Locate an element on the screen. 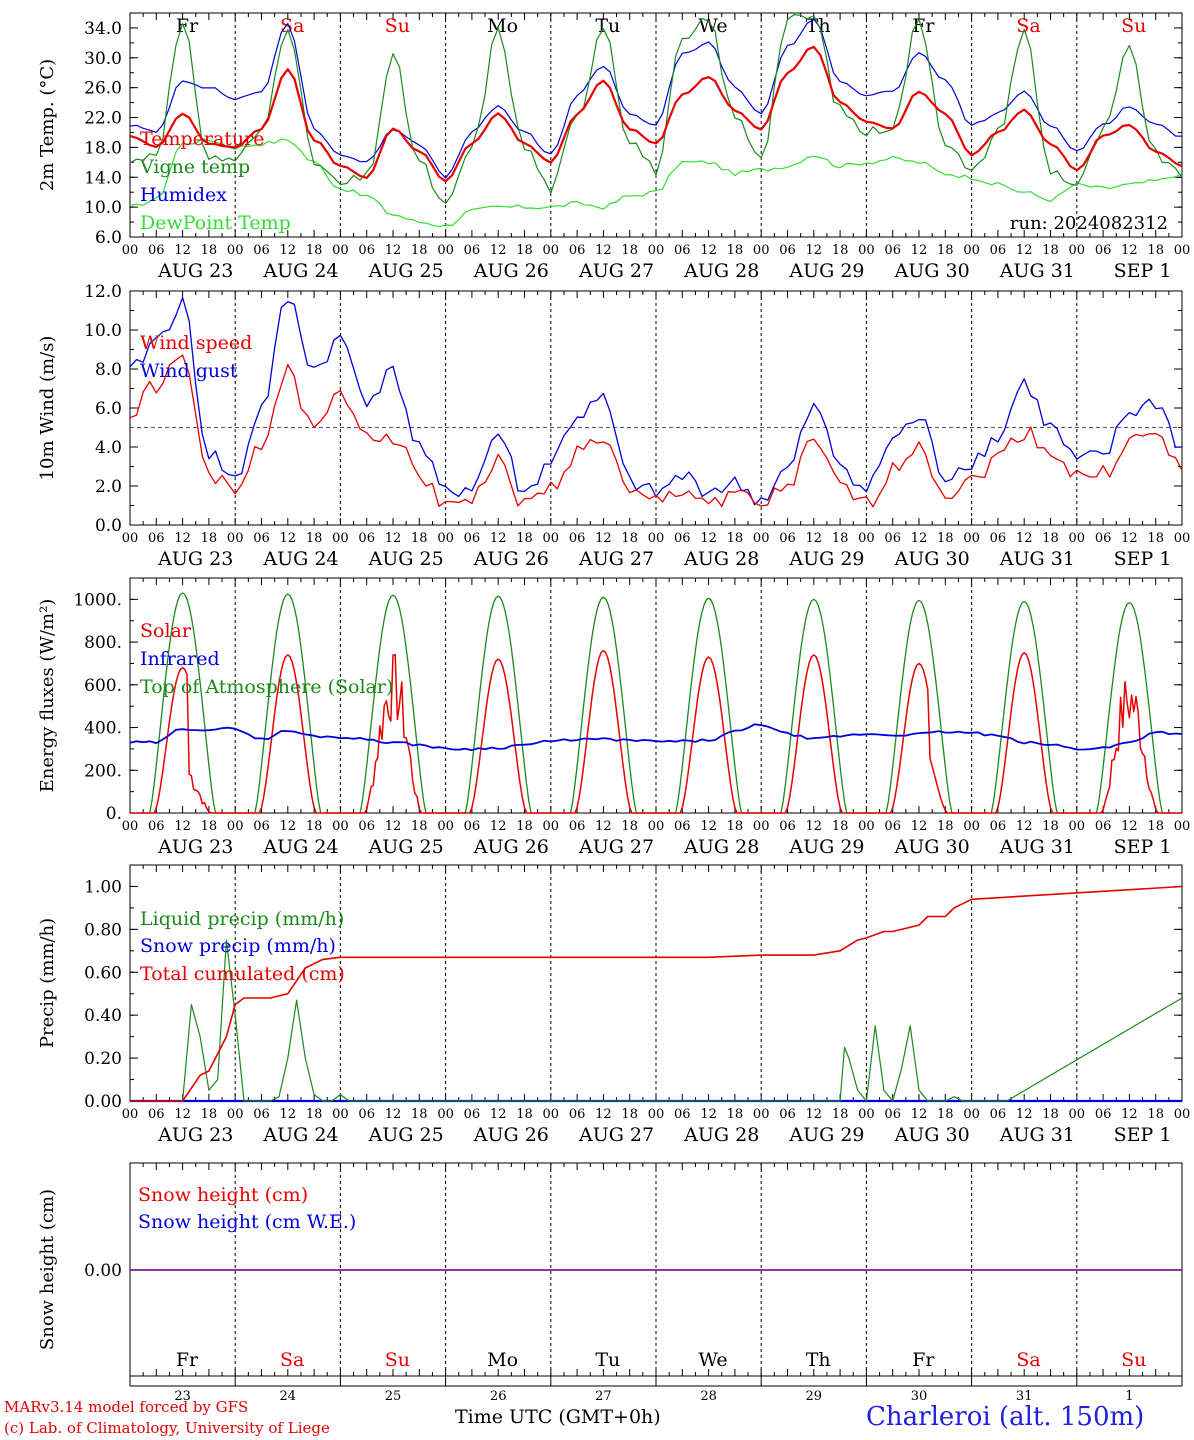  day-number-label: 31 is located at coordinates (1024, 1396).